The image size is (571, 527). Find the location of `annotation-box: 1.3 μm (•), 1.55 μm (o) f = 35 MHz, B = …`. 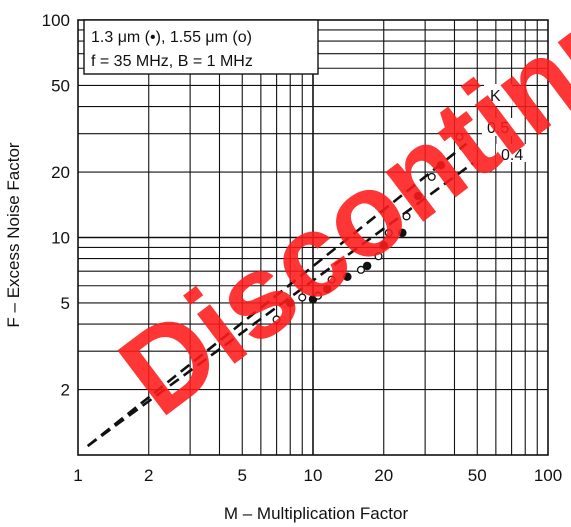

annotation-box: 1.3 μm (•), 1.55 μm (o) f = 35 MHz, B = … is located at coordinates (201, 47).